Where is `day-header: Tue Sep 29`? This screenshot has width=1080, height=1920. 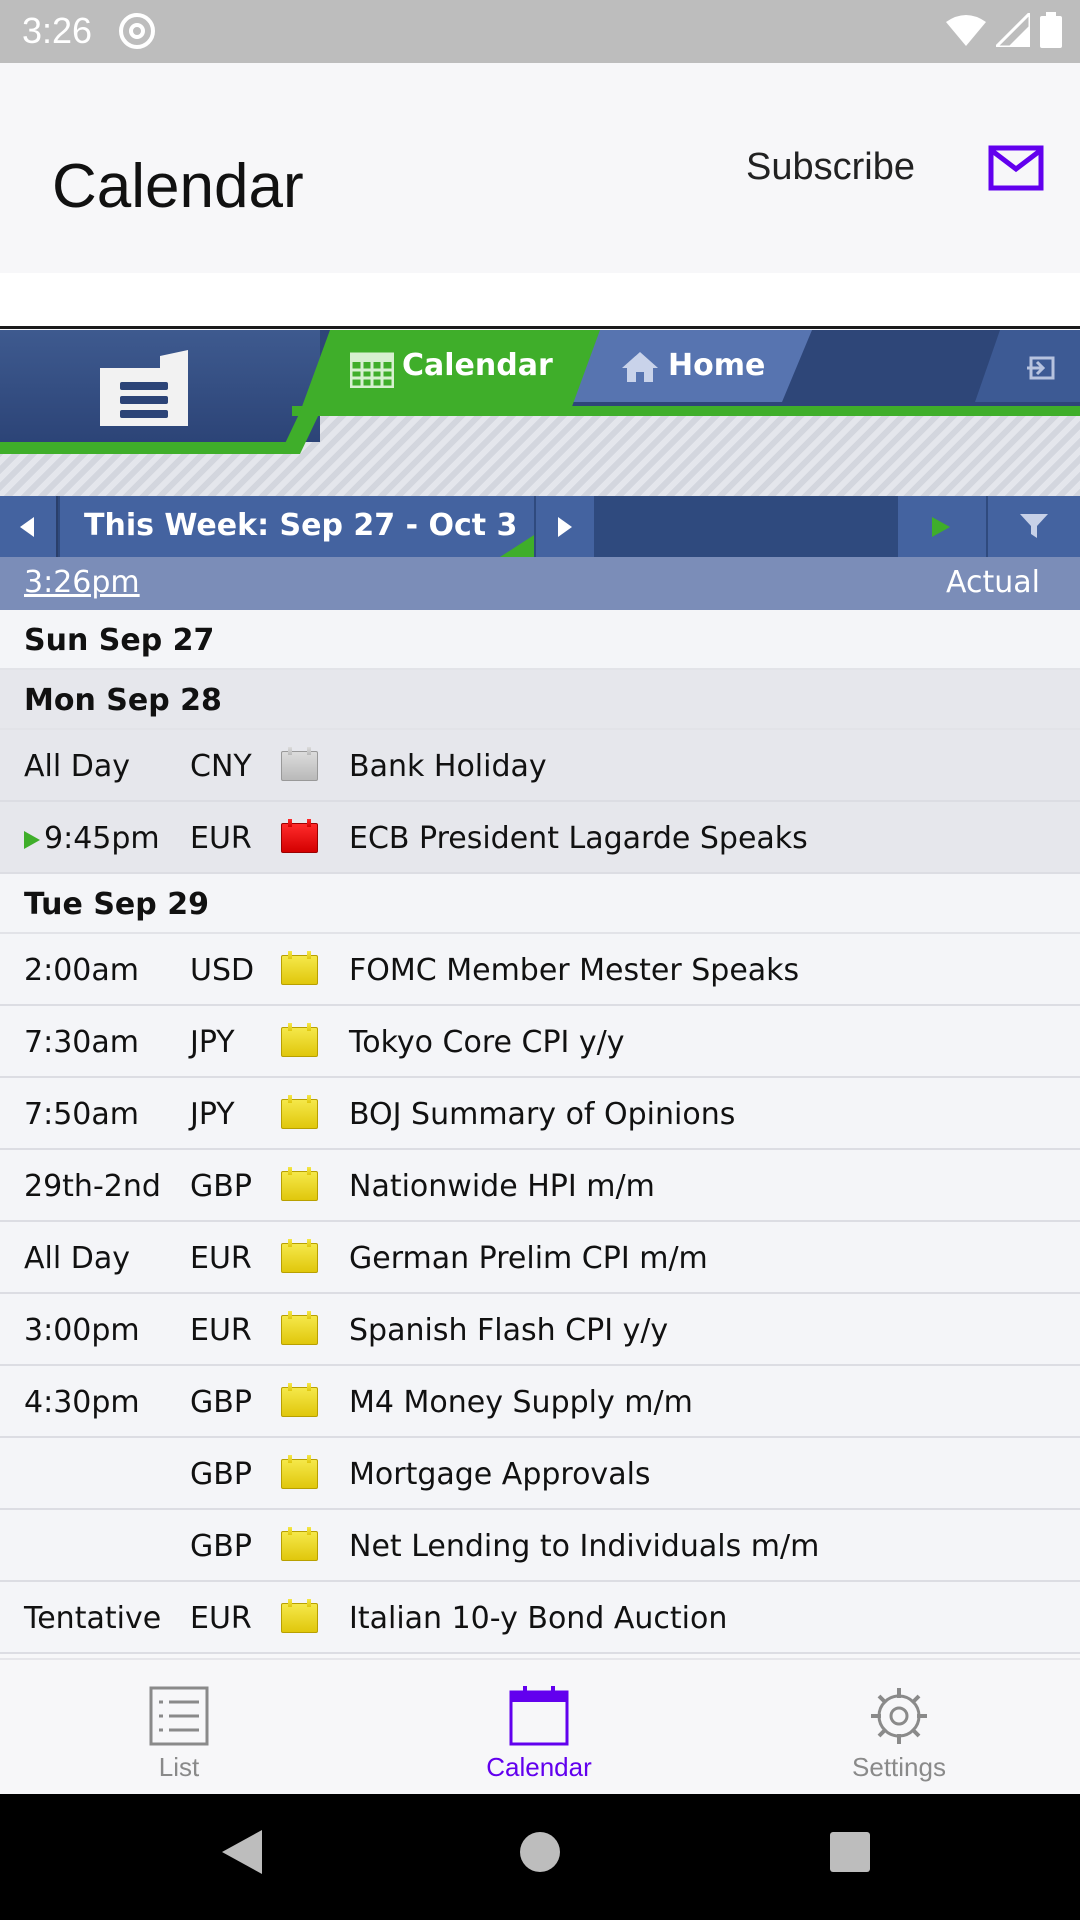
day-header: Tue Sep 29 is located at coordinates (540, 904).